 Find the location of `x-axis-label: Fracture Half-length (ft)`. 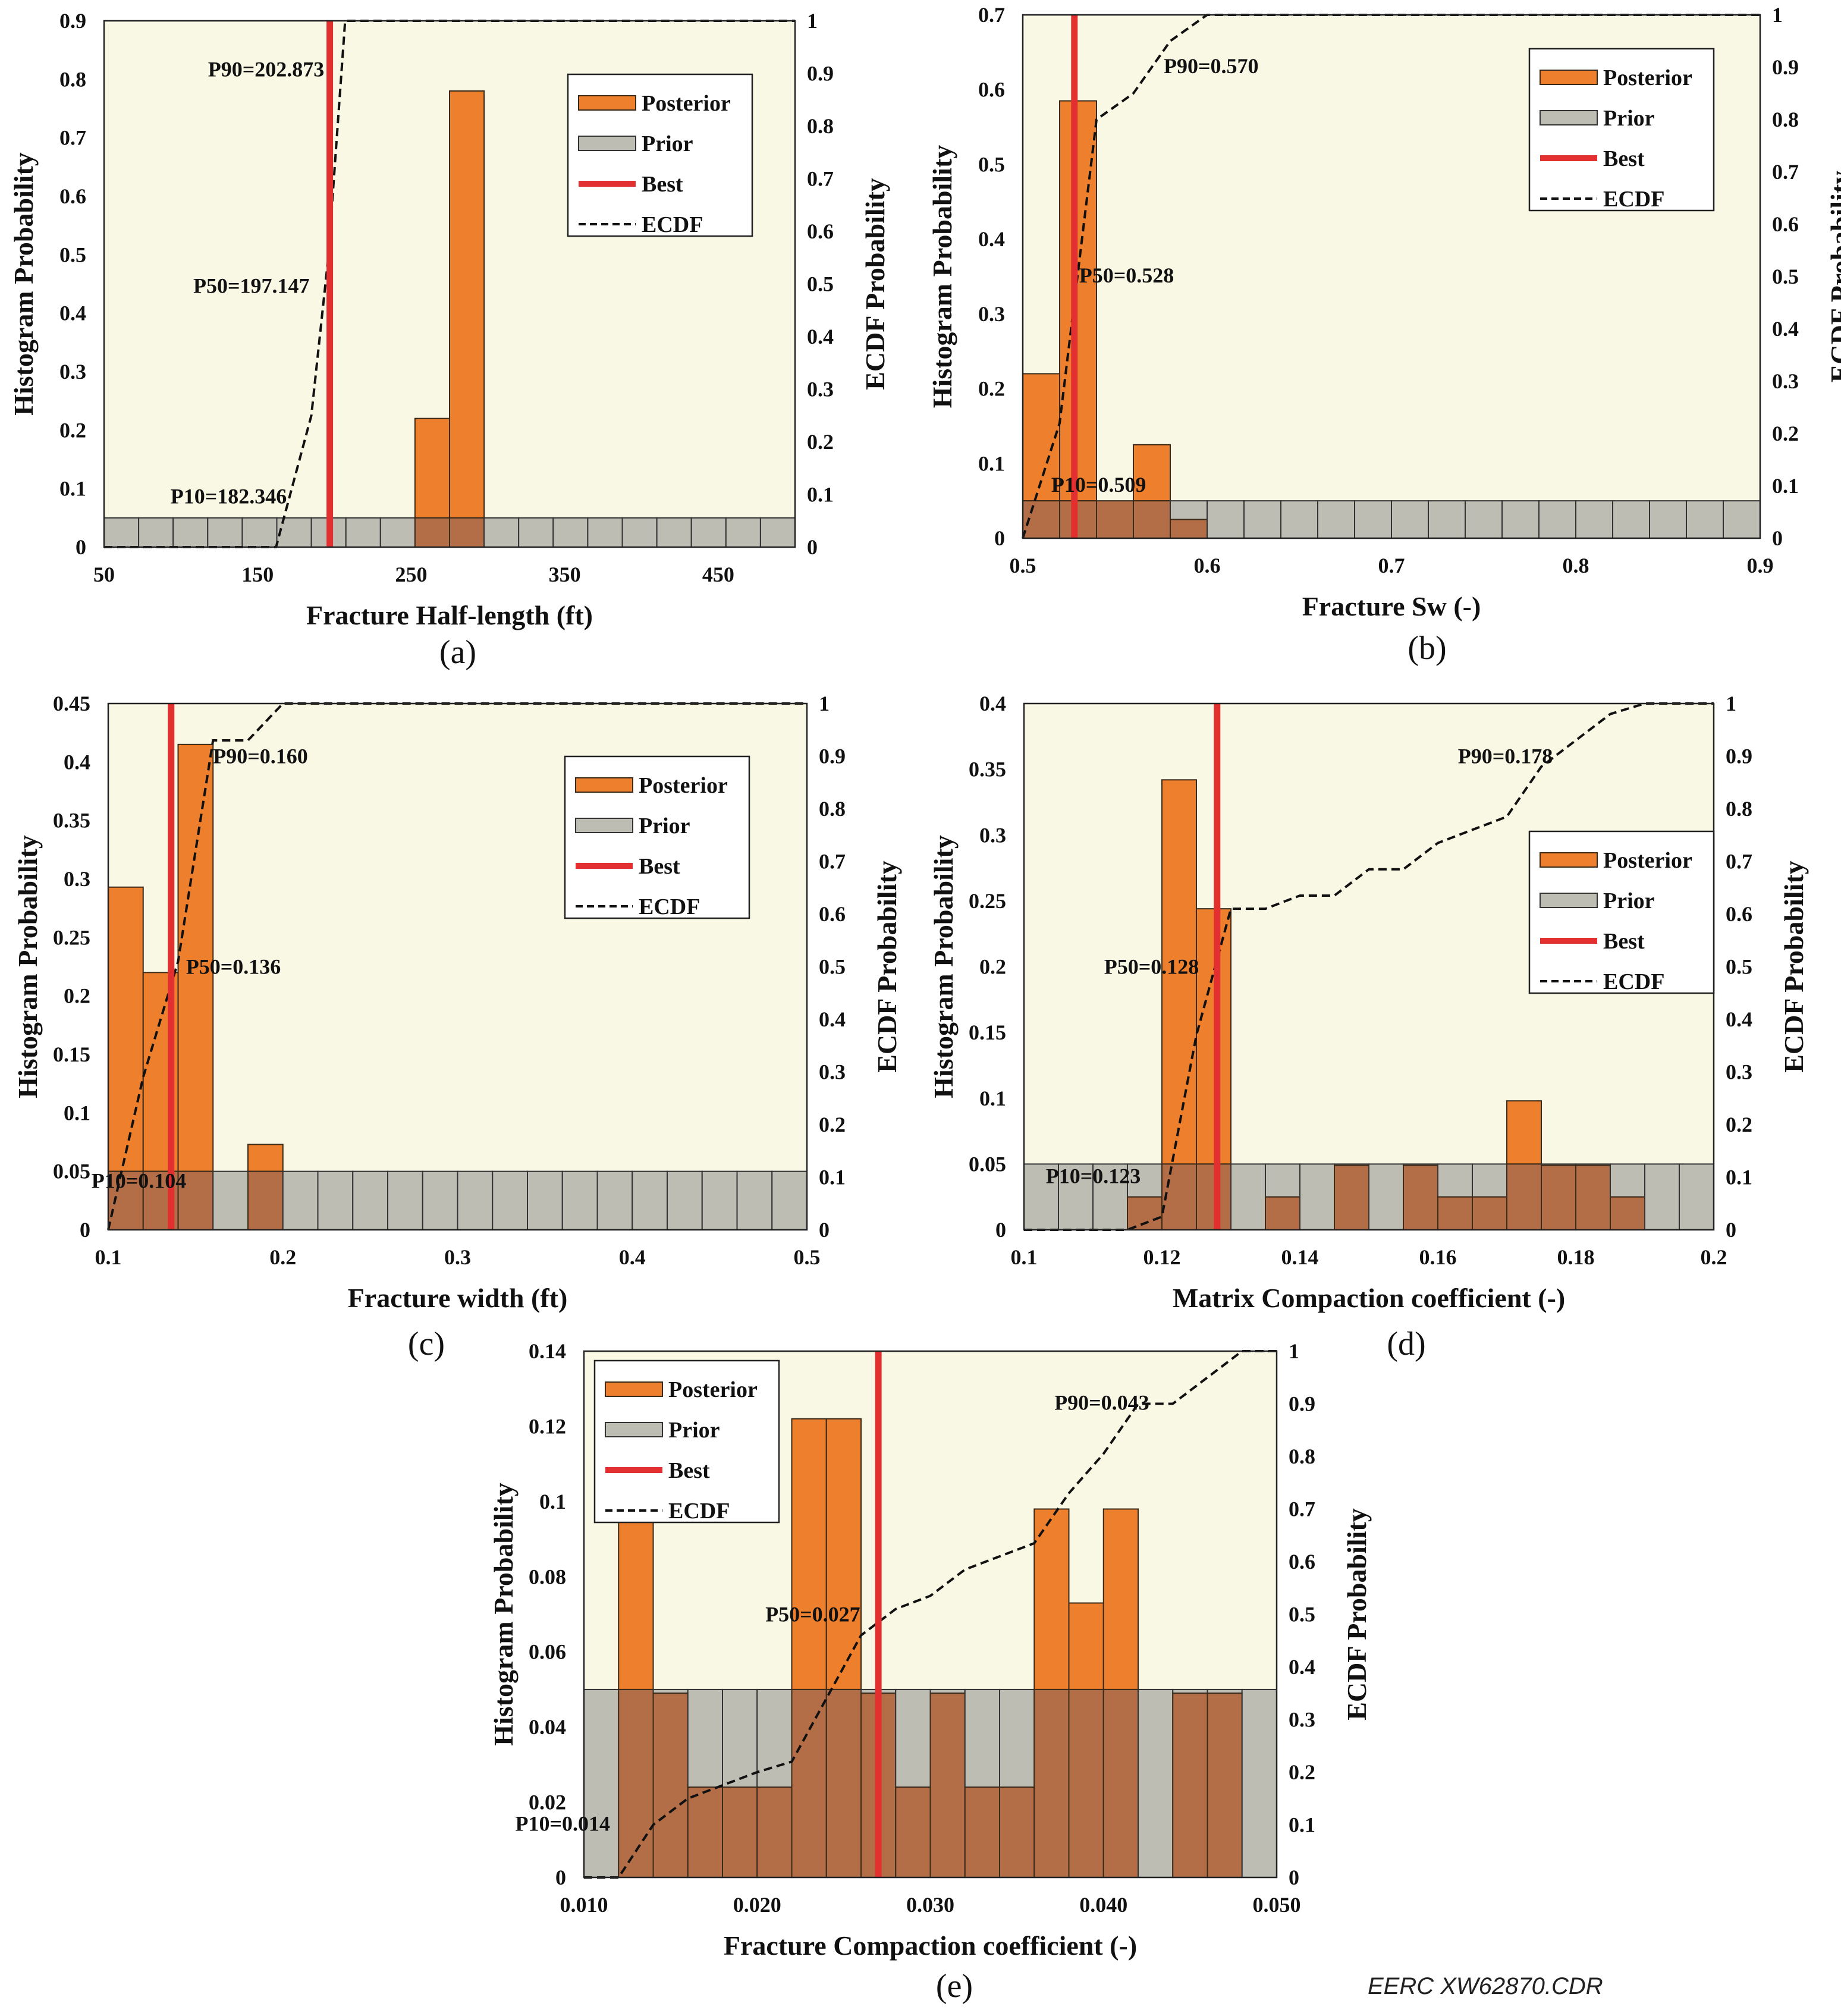

x-axis-label: Fracture Half-length (ft) is located at coordinates (449, 615).